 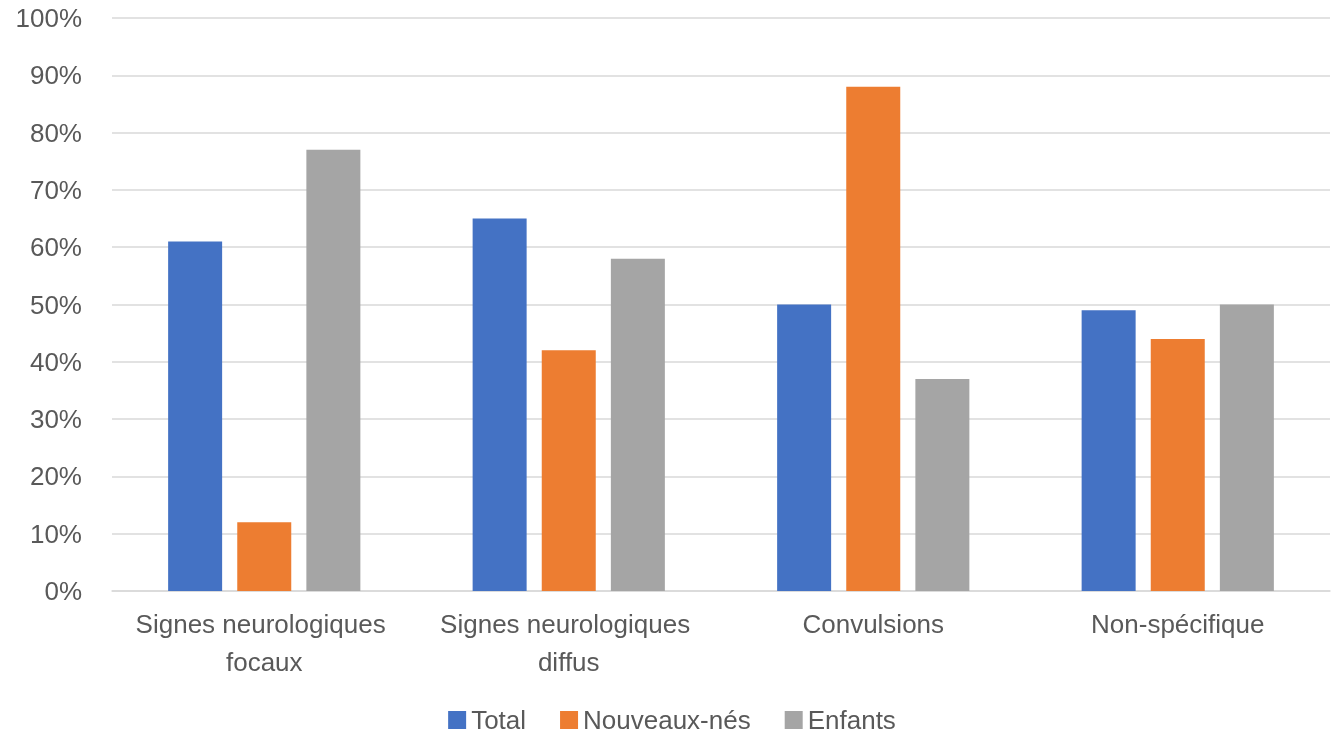 I want to click on y-tick-label: 80%, so click(x=55, y=132).